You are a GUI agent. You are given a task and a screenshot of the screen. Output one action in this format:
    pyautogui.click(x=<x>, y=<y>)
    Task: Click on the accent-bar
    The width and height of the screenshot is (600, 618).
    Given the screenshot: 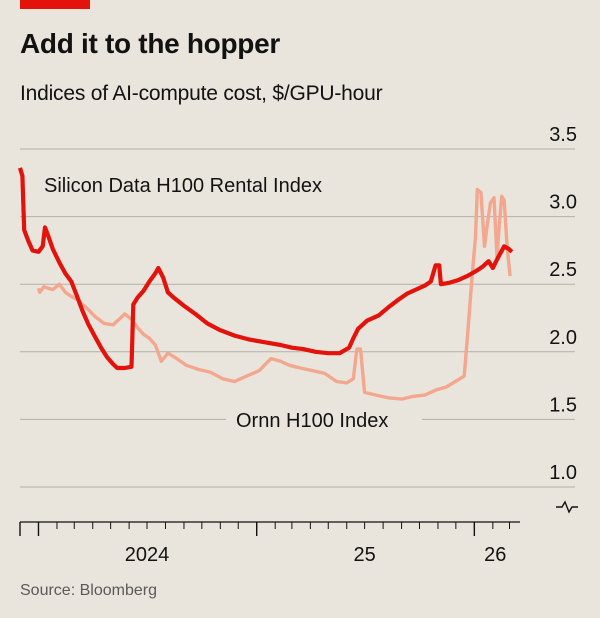 What is the action you would take?
    pyautogui.click(x=55, y=4)
    